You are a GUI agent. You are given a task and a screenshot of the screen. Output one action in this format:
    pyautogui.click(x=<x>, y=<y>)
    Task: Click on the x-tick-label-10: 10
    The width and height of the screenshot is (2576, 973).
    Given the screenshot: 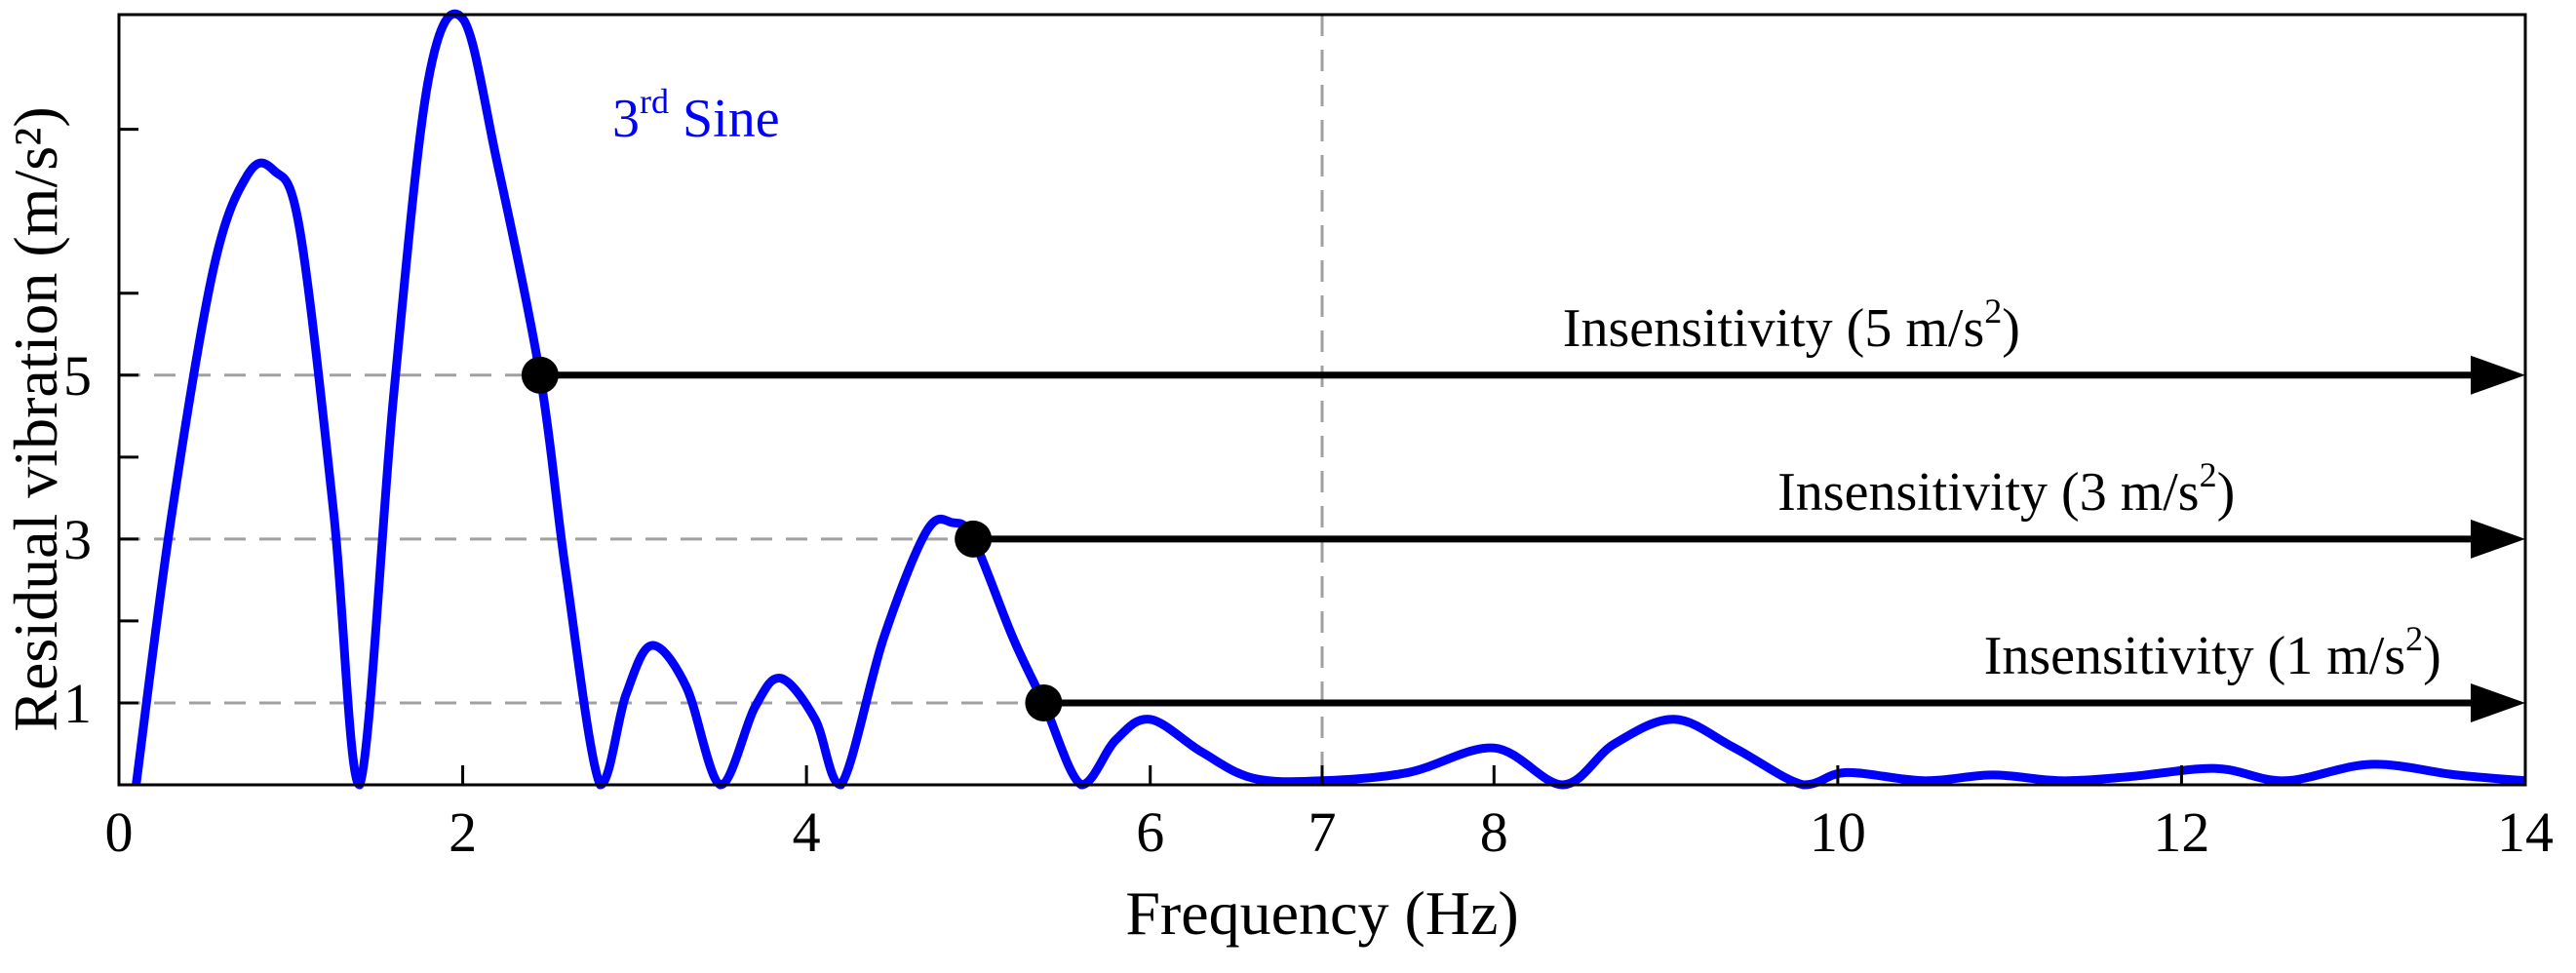 What is the action you would take?
    pyautogui.click(x=1838, y=832)
    